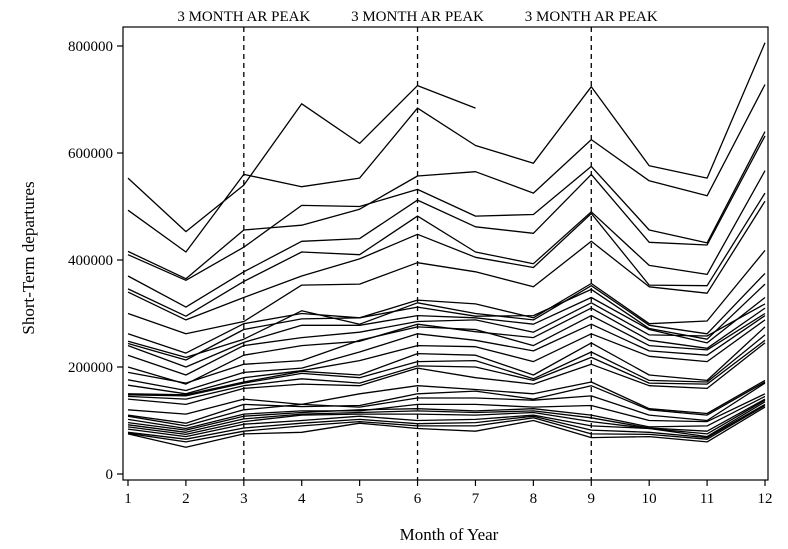 This screenshot has height=549, width=788. What do you see at coordinates (707, 499) in the screenshot?
I see `x-tick-label: 11` at bounding box center [707, 499].